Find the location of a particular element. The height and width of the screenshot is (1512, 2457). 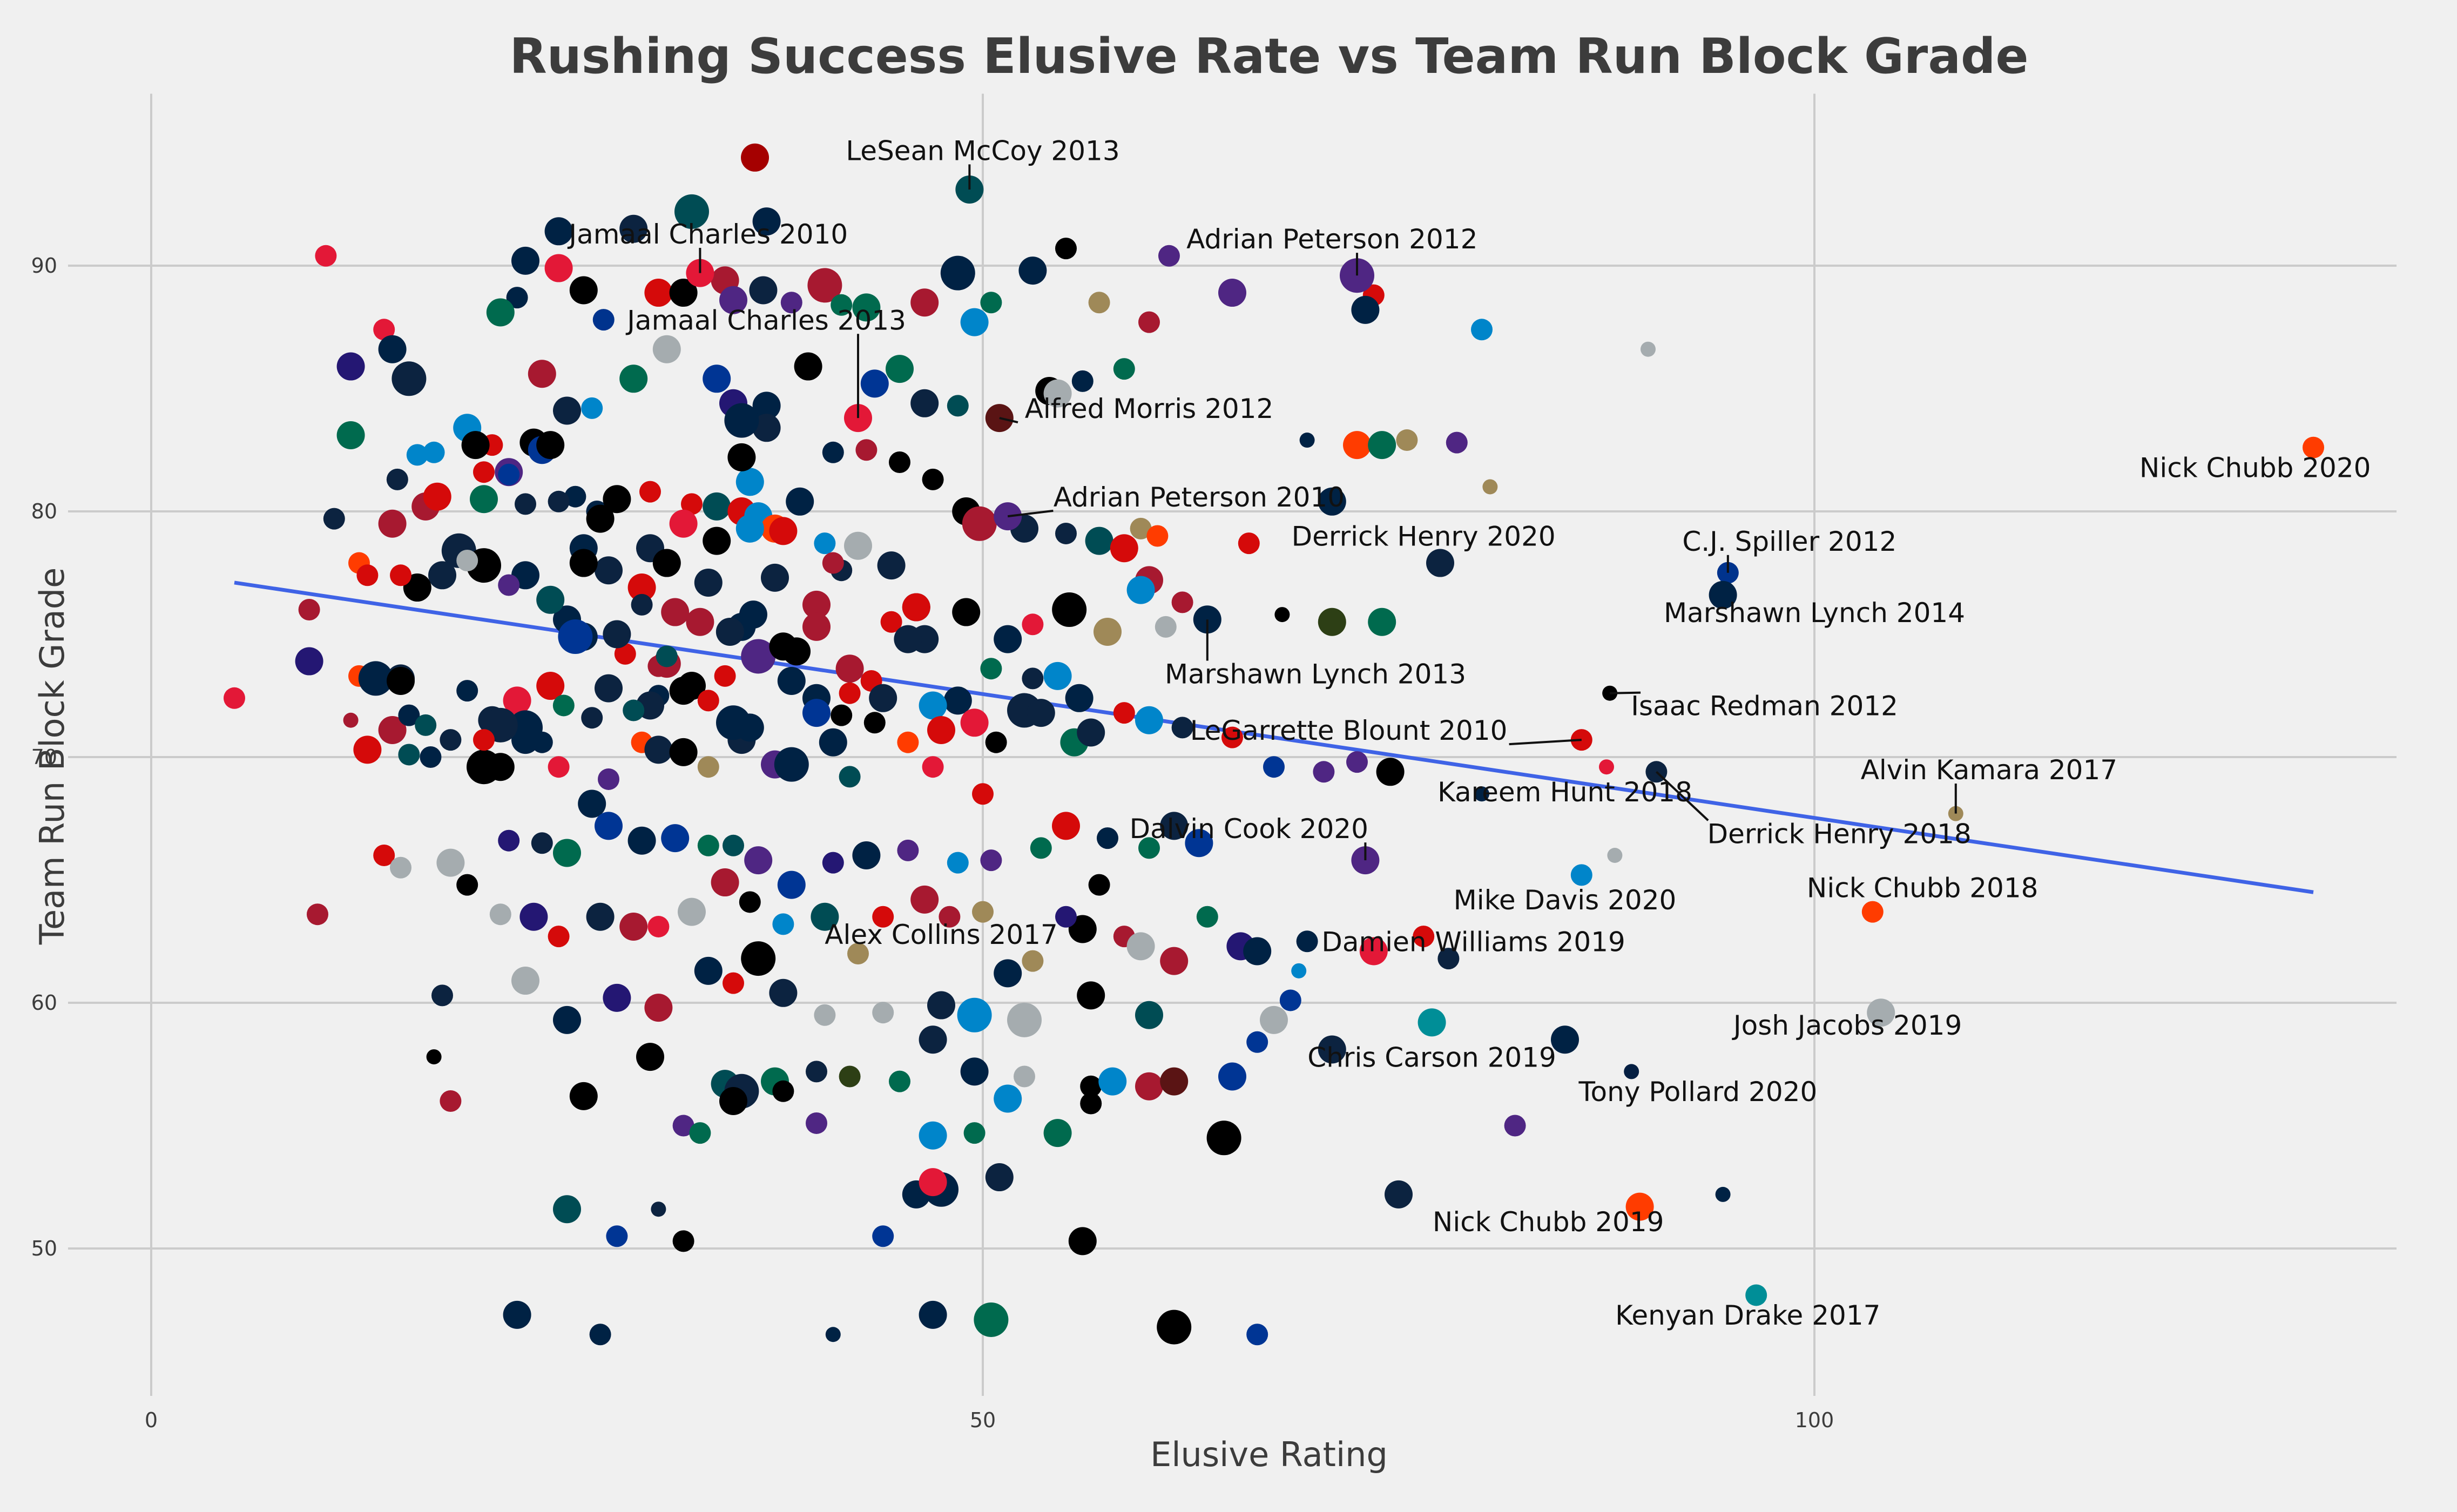

y-axis-label: Team Run Block Grade is located at coordinates (52, 757).